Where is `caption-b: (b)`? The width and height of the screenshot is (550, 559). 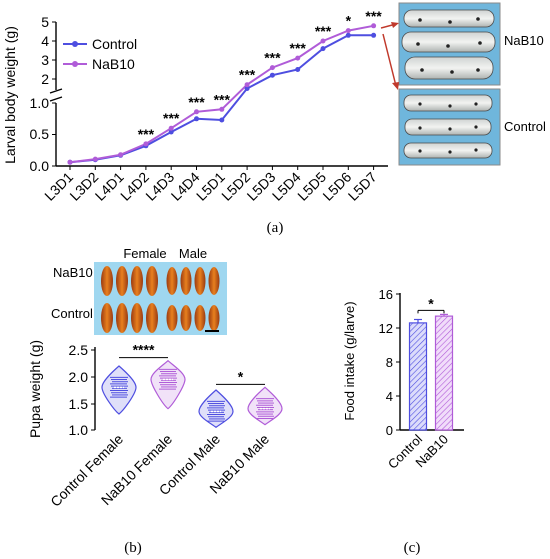
caption-b: (b) is located at coordinates (133, 548).